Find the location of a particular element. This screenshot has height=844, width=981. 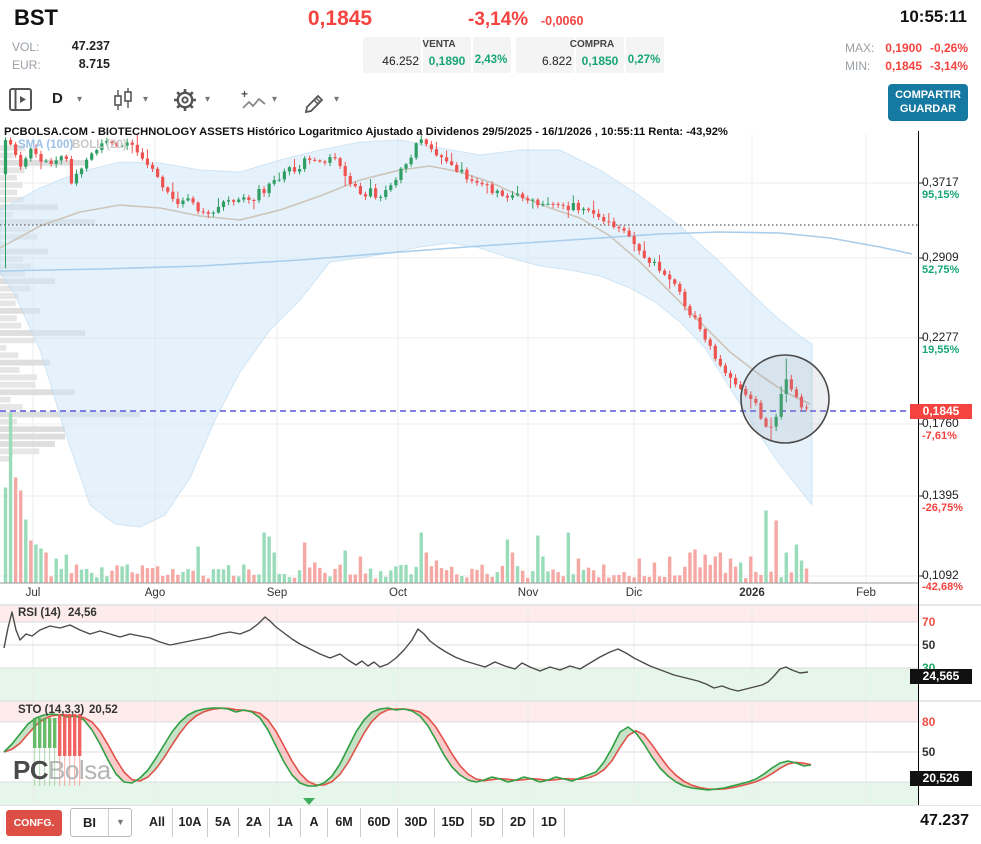

rsi-level-label: 50 is located at coordinates (929, 645).